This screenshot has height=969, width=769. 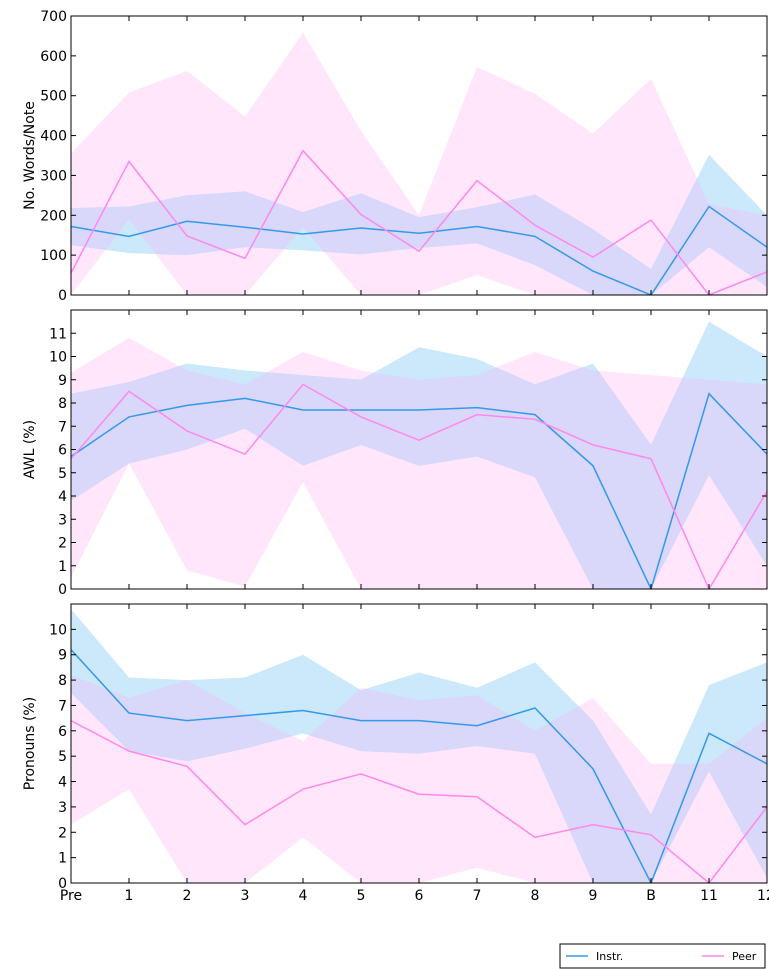 What do you see at coordinates (53, 137) in the screenshot?
I see `y-tick-label: 400` at bounding box center [53, 137].